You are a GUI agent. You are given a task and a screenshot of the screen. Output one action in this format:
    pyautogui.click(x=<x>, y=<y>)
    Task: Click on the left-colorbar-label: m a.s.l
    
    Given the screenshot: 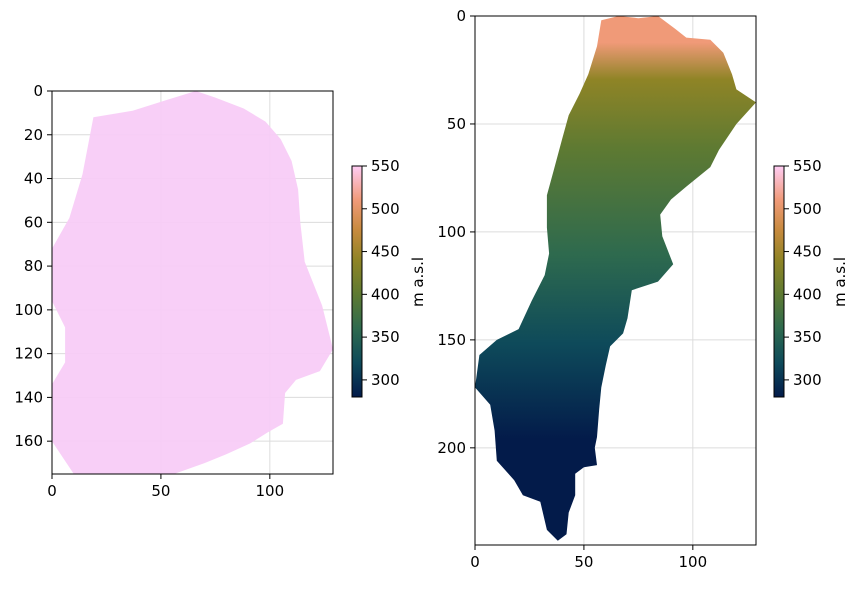 What is the action you would take?
    pyautogui.click(x=418, y=282)
    